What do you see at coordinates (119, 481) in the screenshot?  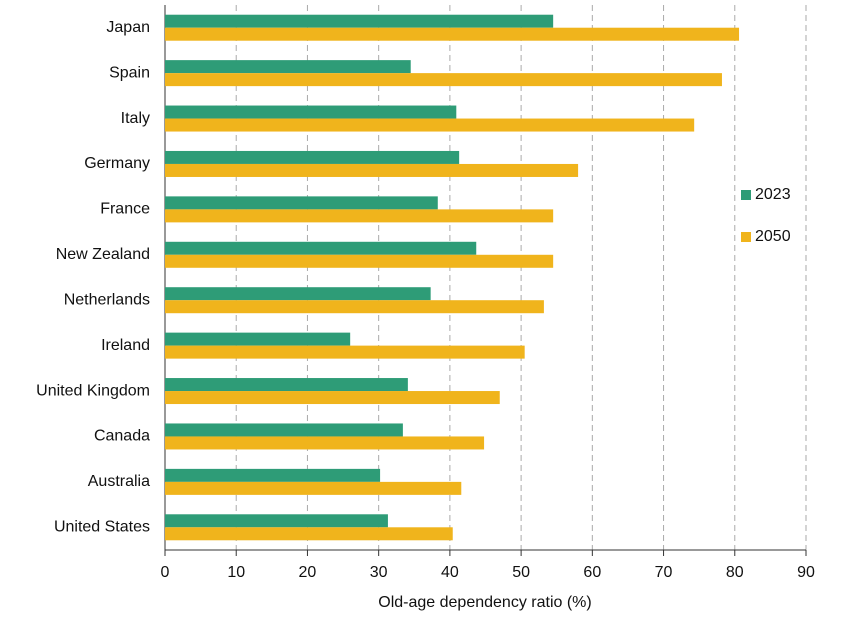 I see `y-tick-label: Australia` at bounding box center [119, 481].